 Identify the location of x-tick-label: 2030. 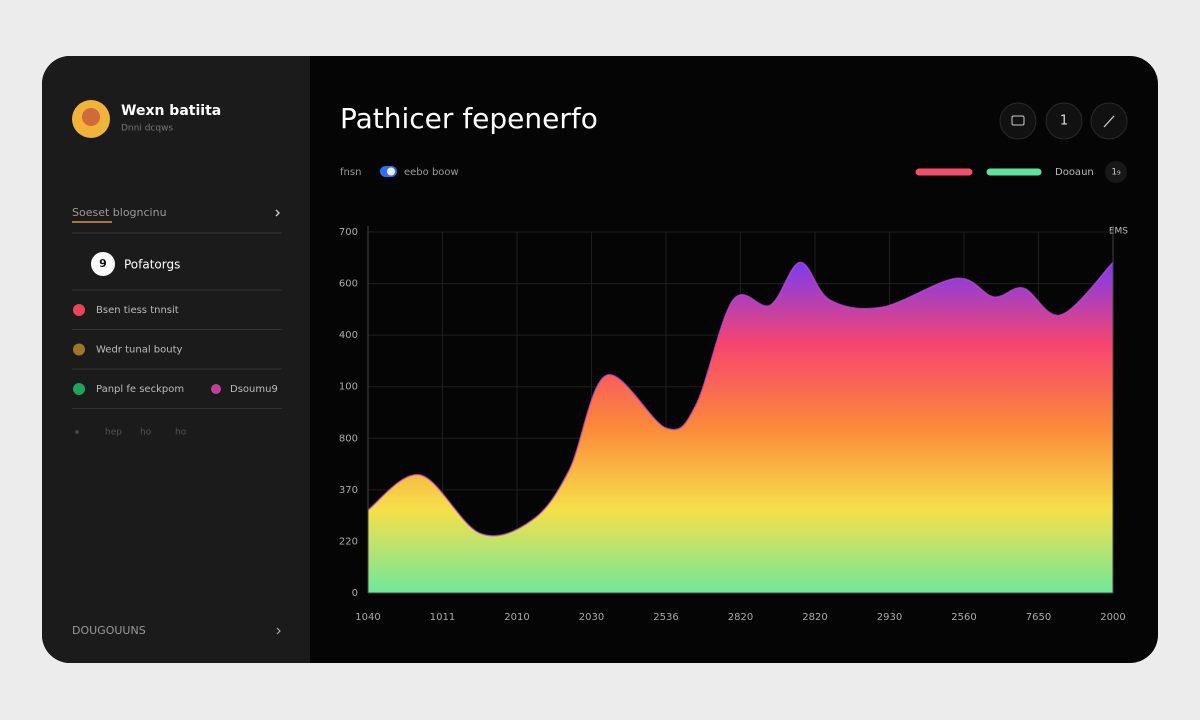
(591, 617).